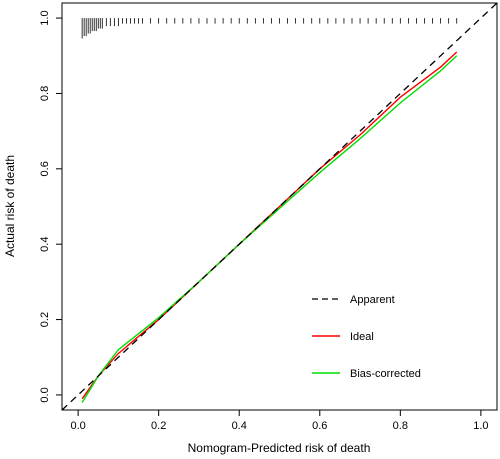 This screenshot has width=500, height=459. What do you see at coordinates (400, 426) in the screenshot?
I see `x-tick-label-4: 0.8` at bounding box center [400, 426].